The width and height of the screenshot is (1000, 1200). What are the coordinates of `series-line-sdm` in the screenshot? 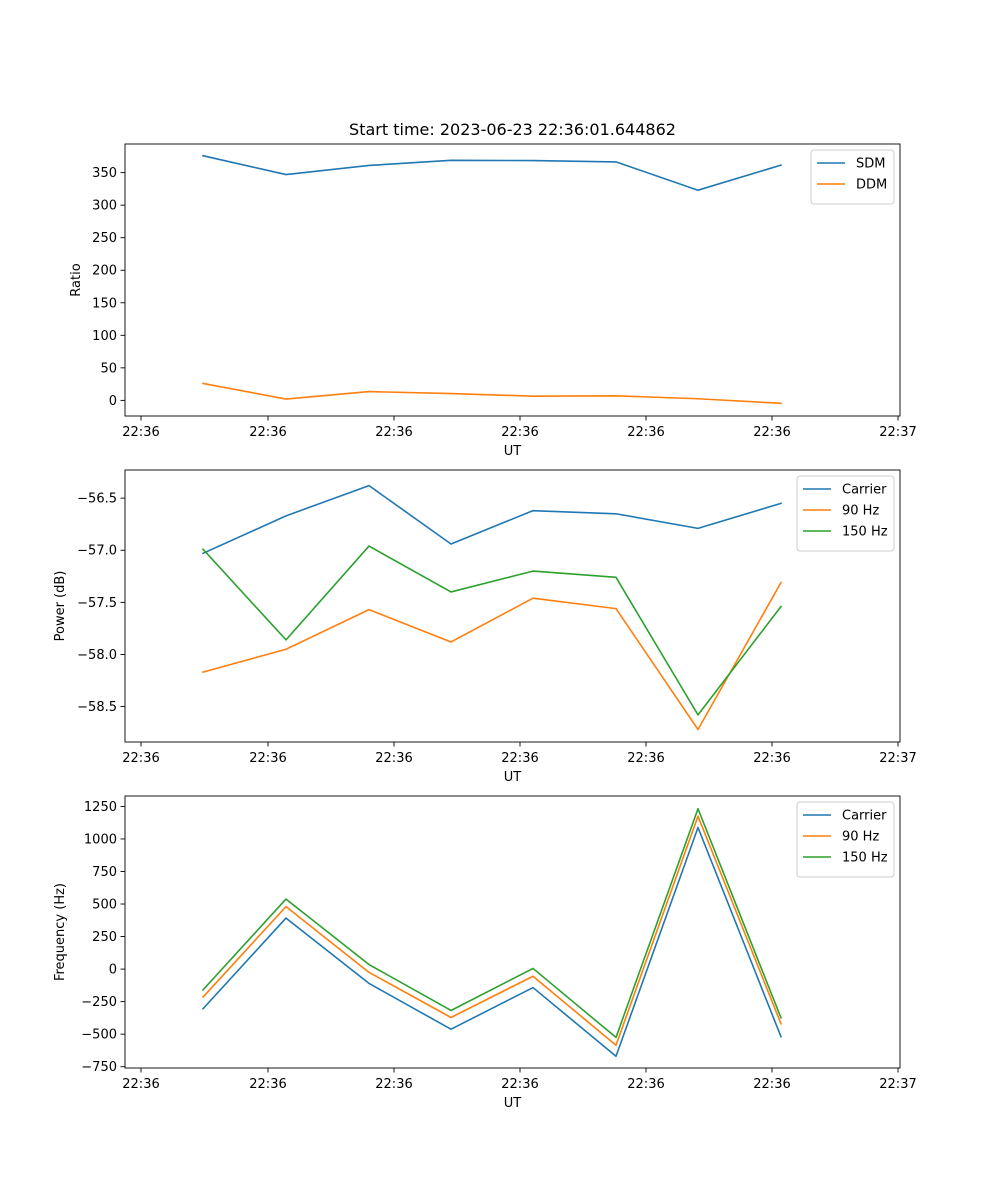 It's located at (492, 172).